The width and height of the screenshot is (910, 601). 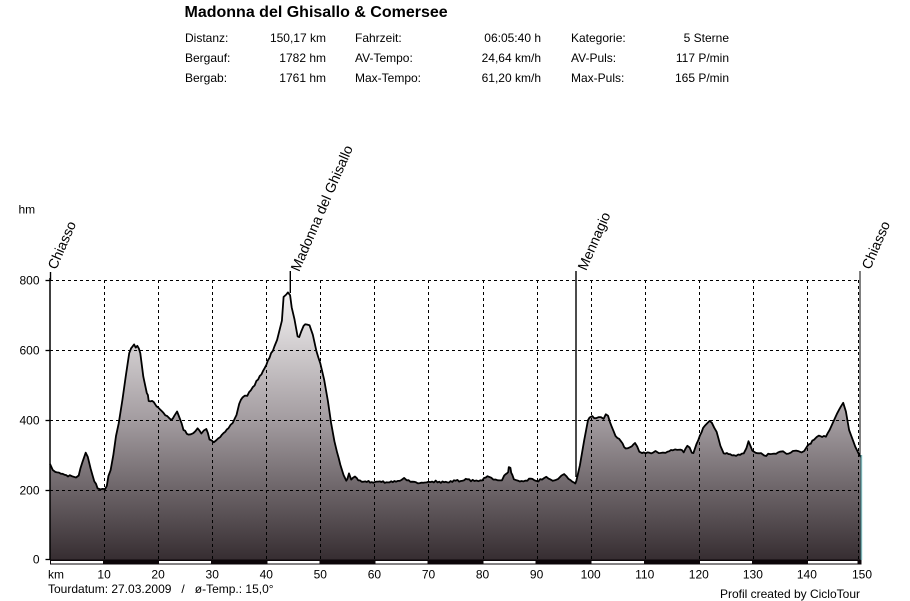 I want to click on svg-text: 110, so click(x=644, y=575).